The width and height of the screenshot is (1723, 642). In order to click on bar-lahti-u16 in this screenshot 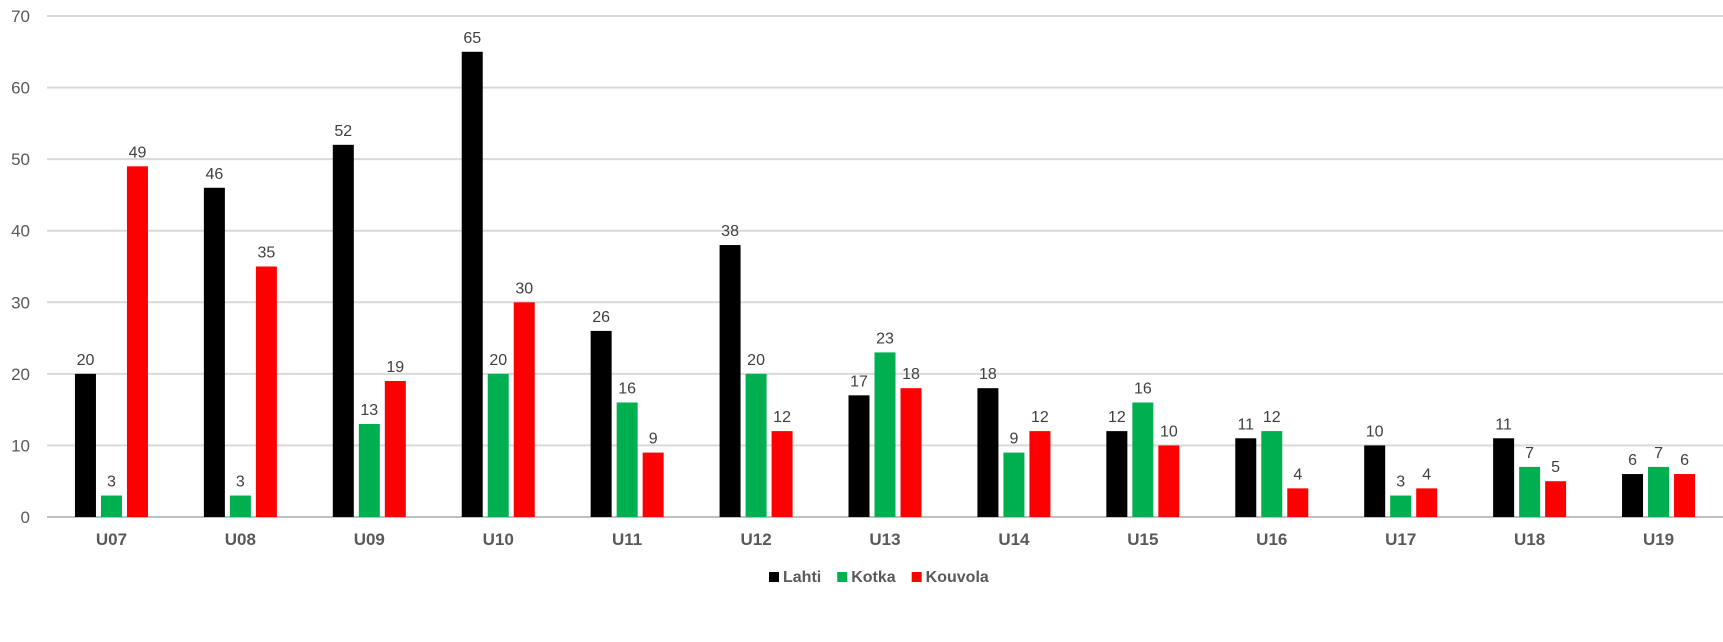, I will do `click(1246, 477)`.